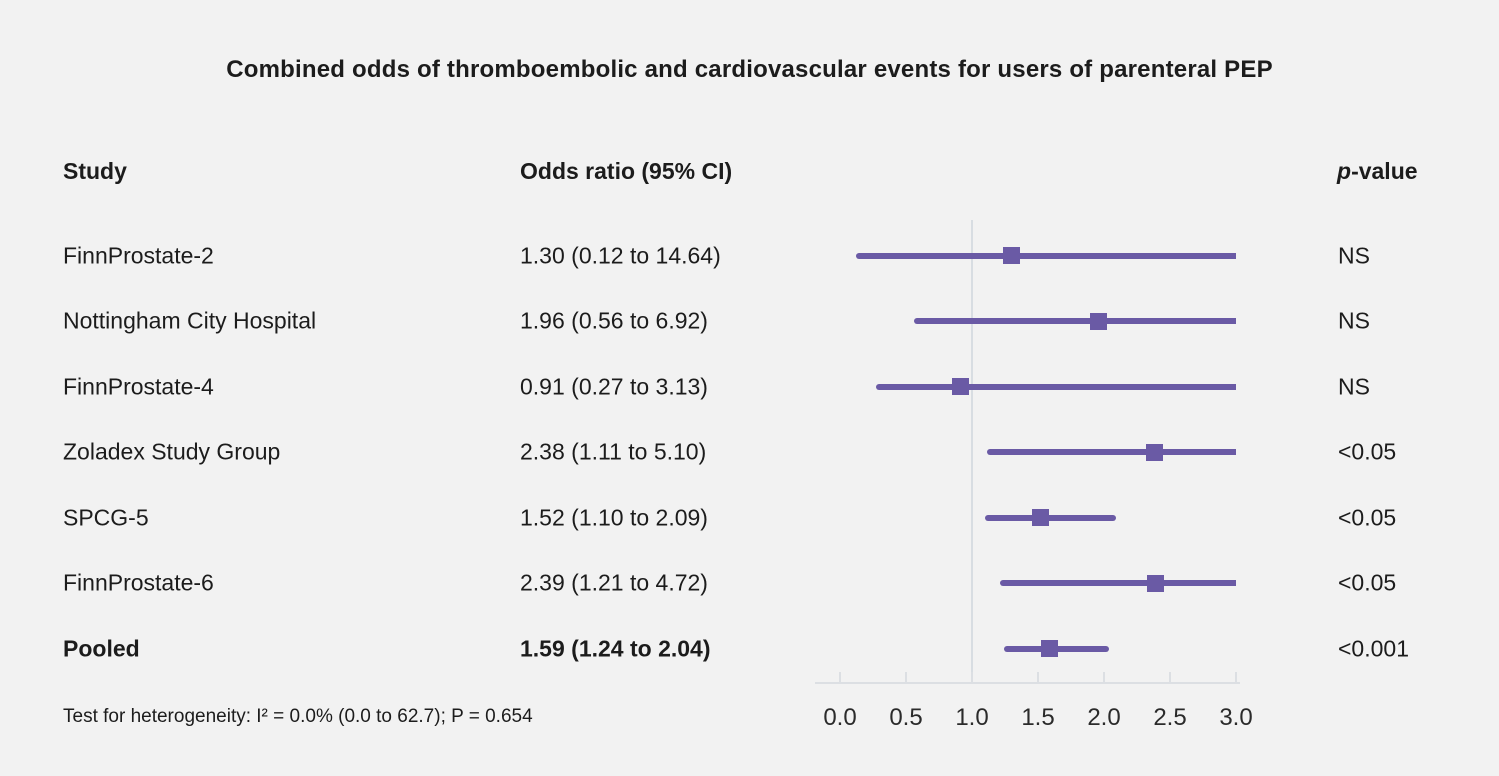 The width and height of the screenshot is (1499, 776). I want to click on x-axis-tick-label: 0.5, so click(906, 717).